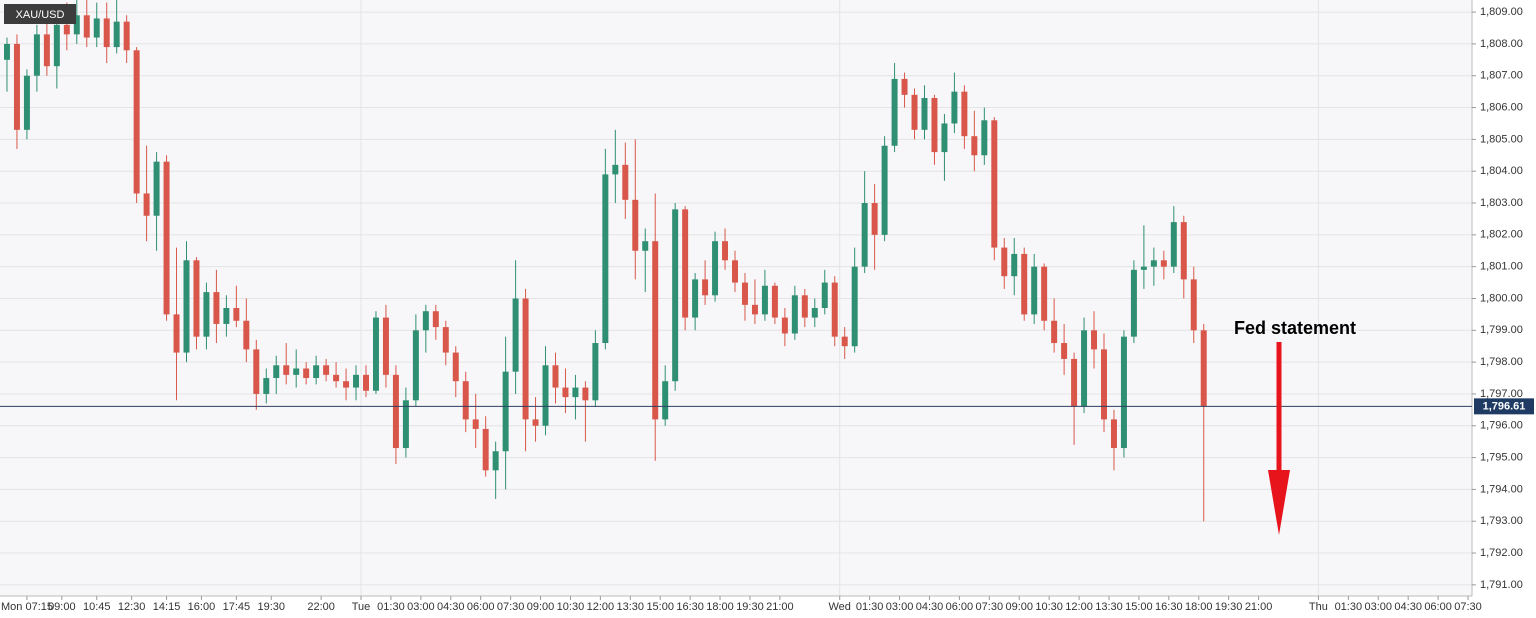 The image size is (1536, 618). What do you see at coordinates (132, 607) in the screenshot?
I see `x-tick-label: 12:30` at bounding box center [132, 607].